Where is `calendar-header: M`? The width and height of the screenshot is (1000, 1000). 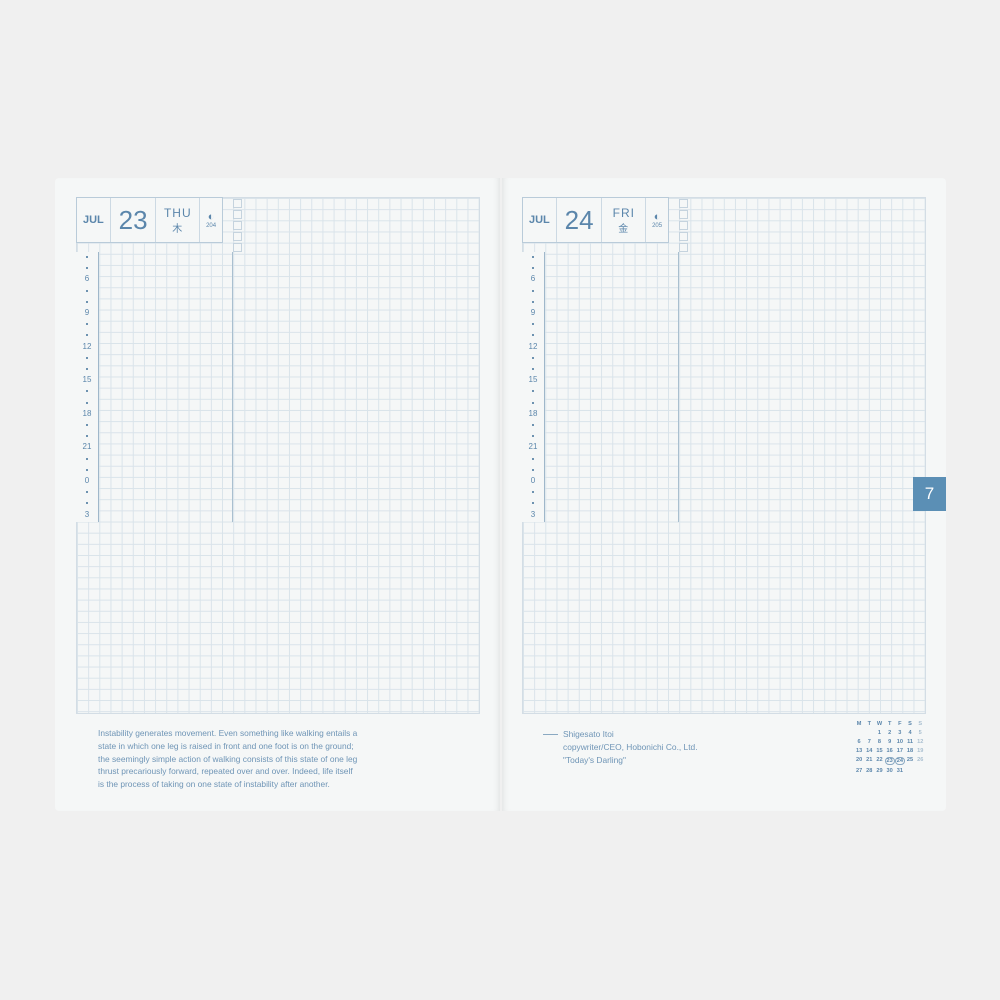 calendar-header: M is located at coordinates (859, 724).